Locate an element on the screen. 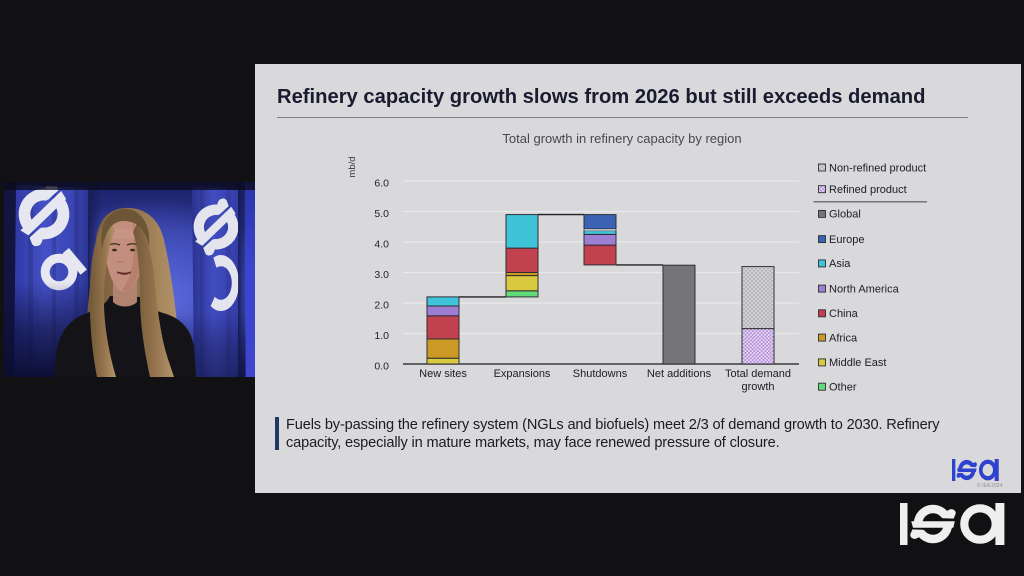 Image resolution: width=1024 pixels, height=576 pixels. svg-text: Africa is located at coordinates (843, 338).